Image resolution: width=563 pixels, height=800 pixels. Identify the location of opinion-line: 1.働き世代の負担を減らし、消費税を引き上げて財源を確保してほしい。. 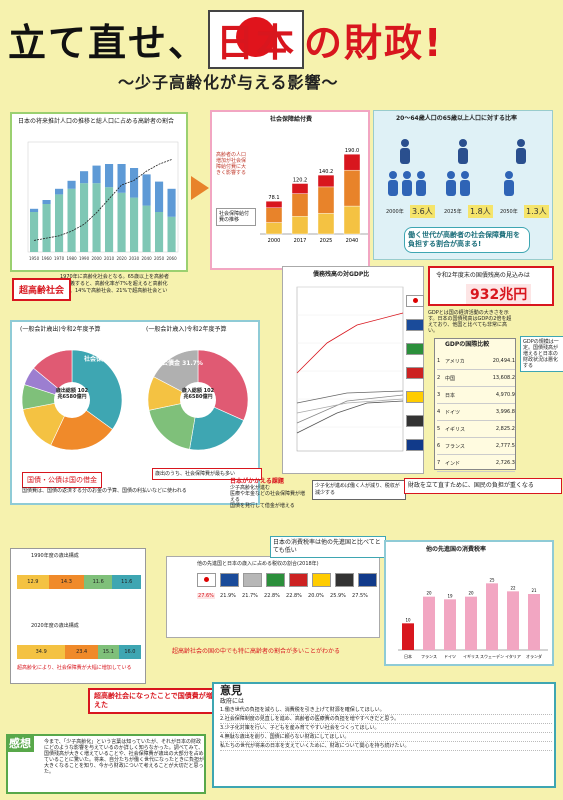
(386, 710).